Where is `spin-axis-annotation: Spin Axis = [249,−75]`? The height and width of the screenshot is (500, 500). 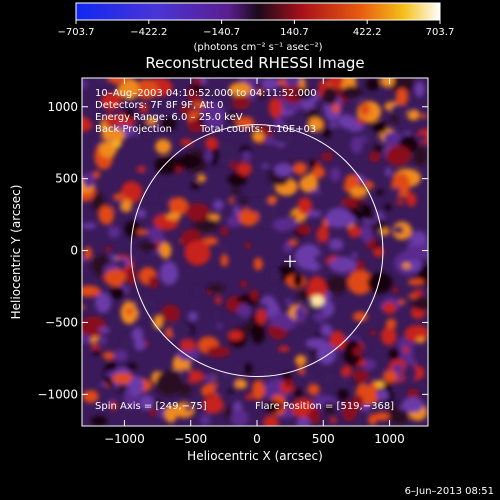
spin-axis-annotation: Spin Axis = [249,−75] is located at coordinates (151, 406).